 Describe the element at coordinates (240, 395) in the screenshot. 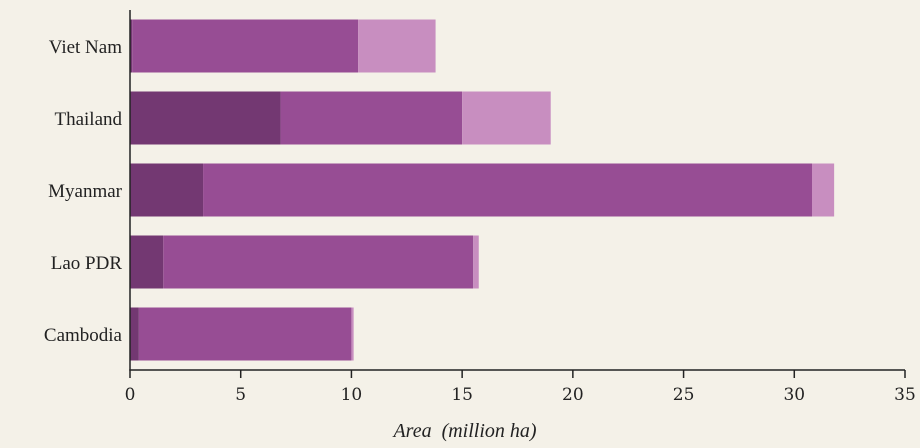

I see `x-tick-label: 5` at that location.